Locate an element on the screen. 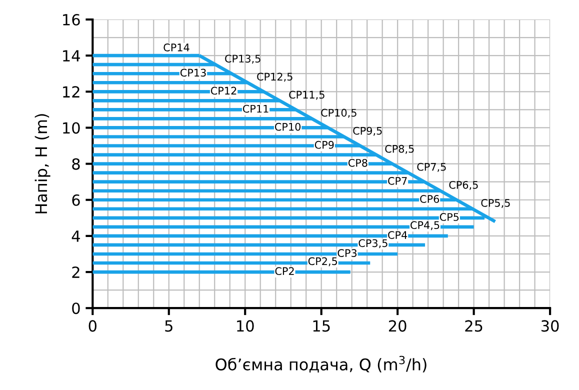 The width and height of the screenshot is (579, 390). y-axis-title: Напір, H (m) is located at coordinates (42, 164).